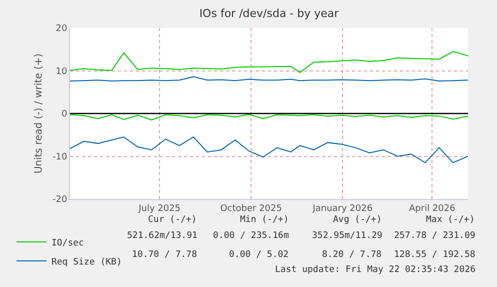 This screenshot has width=497, height=287. I want to click on text: 128.55 / 192.58, so click(435, 255).